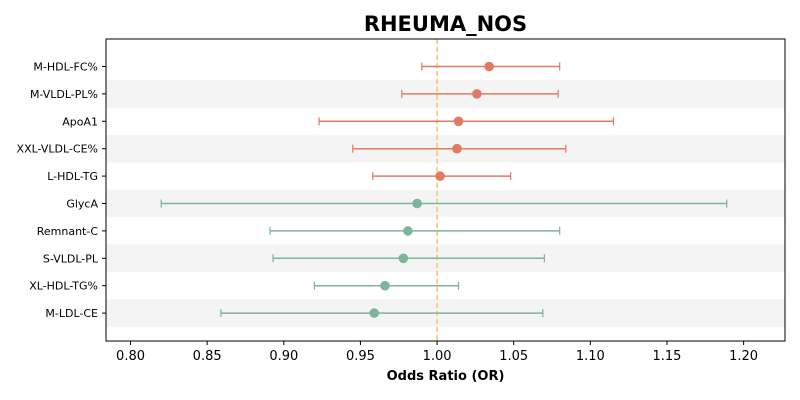  Describe the element at coordinates (57, 149) in the screenshot. I see `y-tick-label: XXL-VLDL-CE%` at that location.